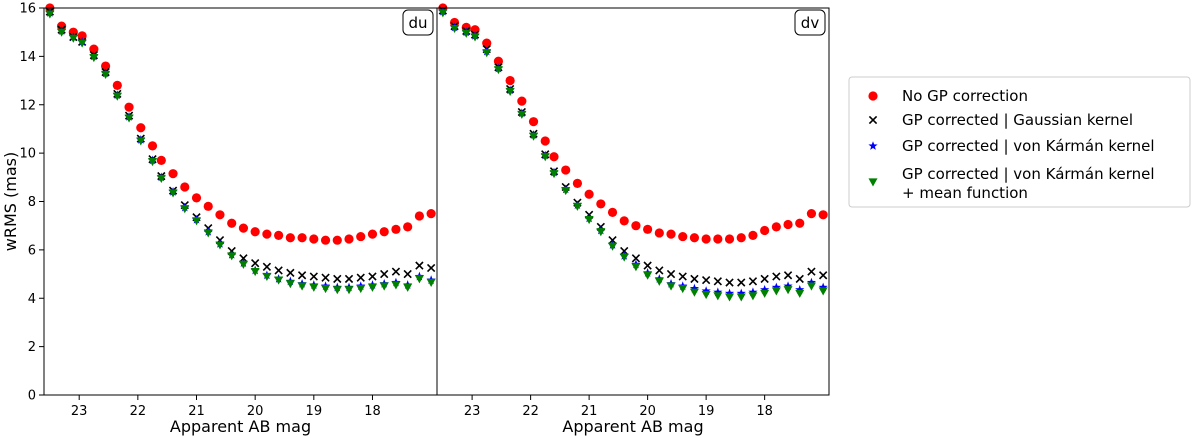 Image resolution: width=1200 pixels, height=438 pixels. Describe the element at coordinates (965, 193) in the screenshot. I see `legend-label-line2: + mean function` at that location.